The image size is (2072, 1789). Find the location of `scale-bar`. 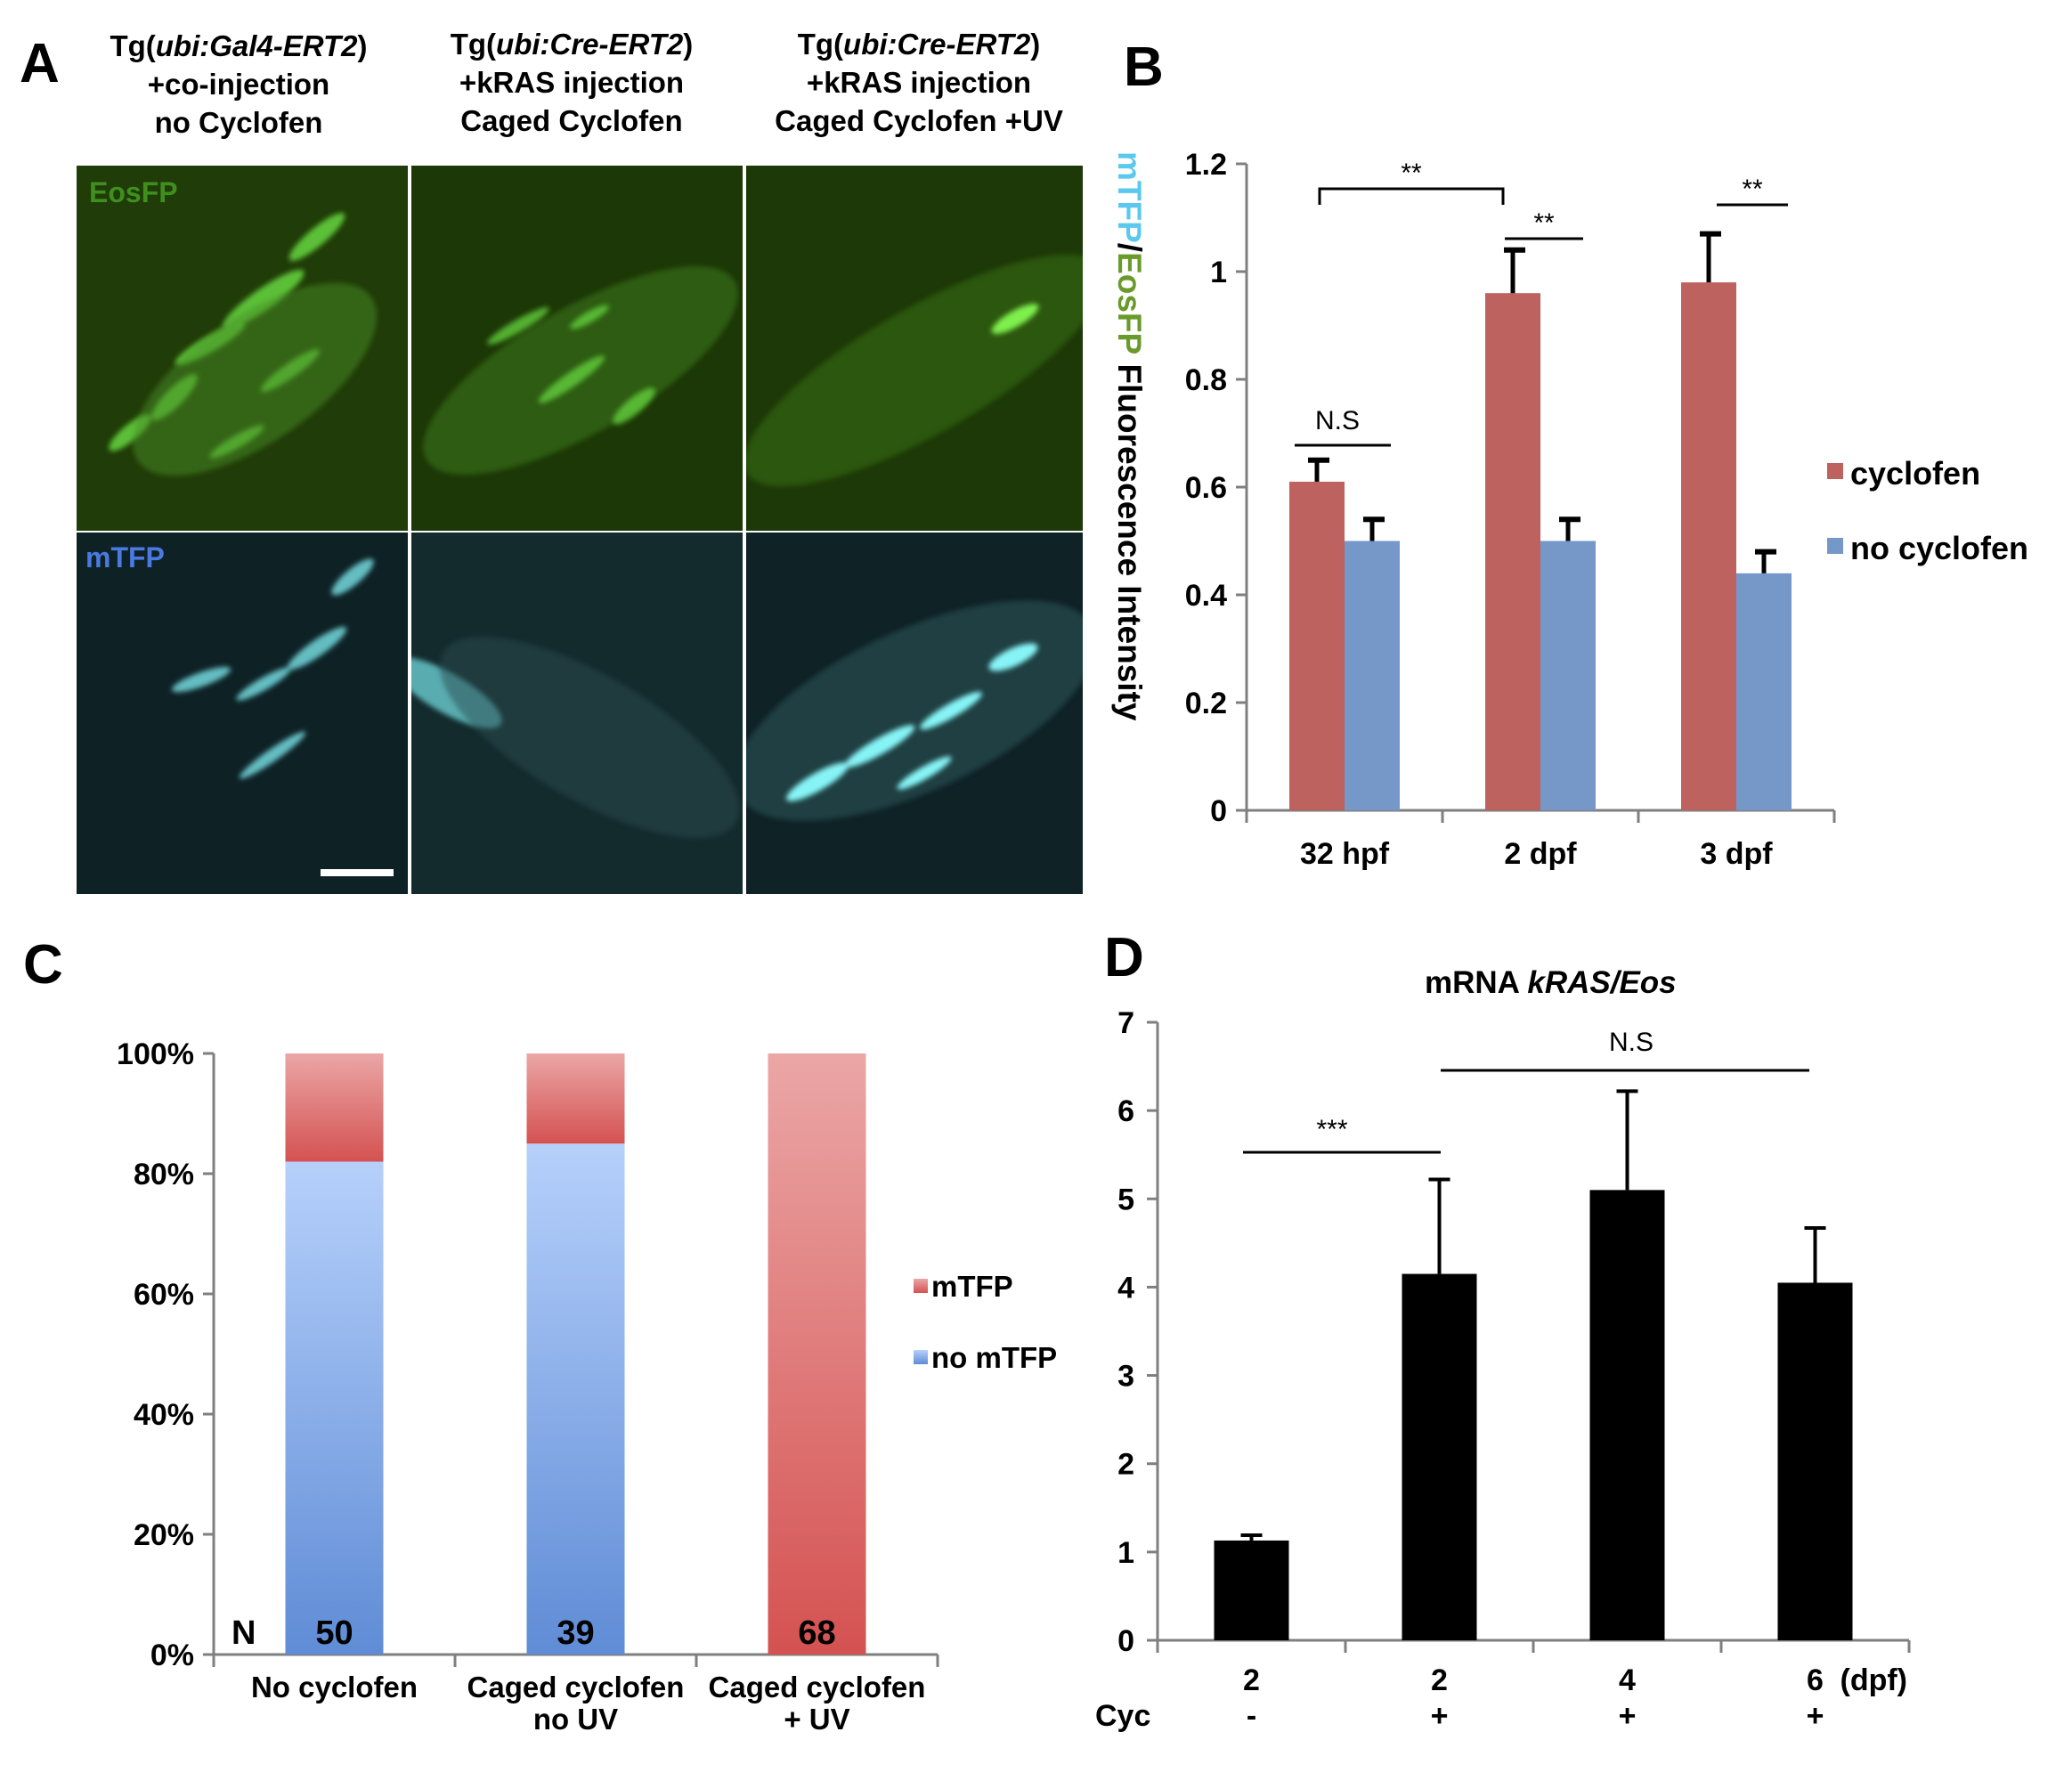

scale-bar is located at coordinates (357, 872).